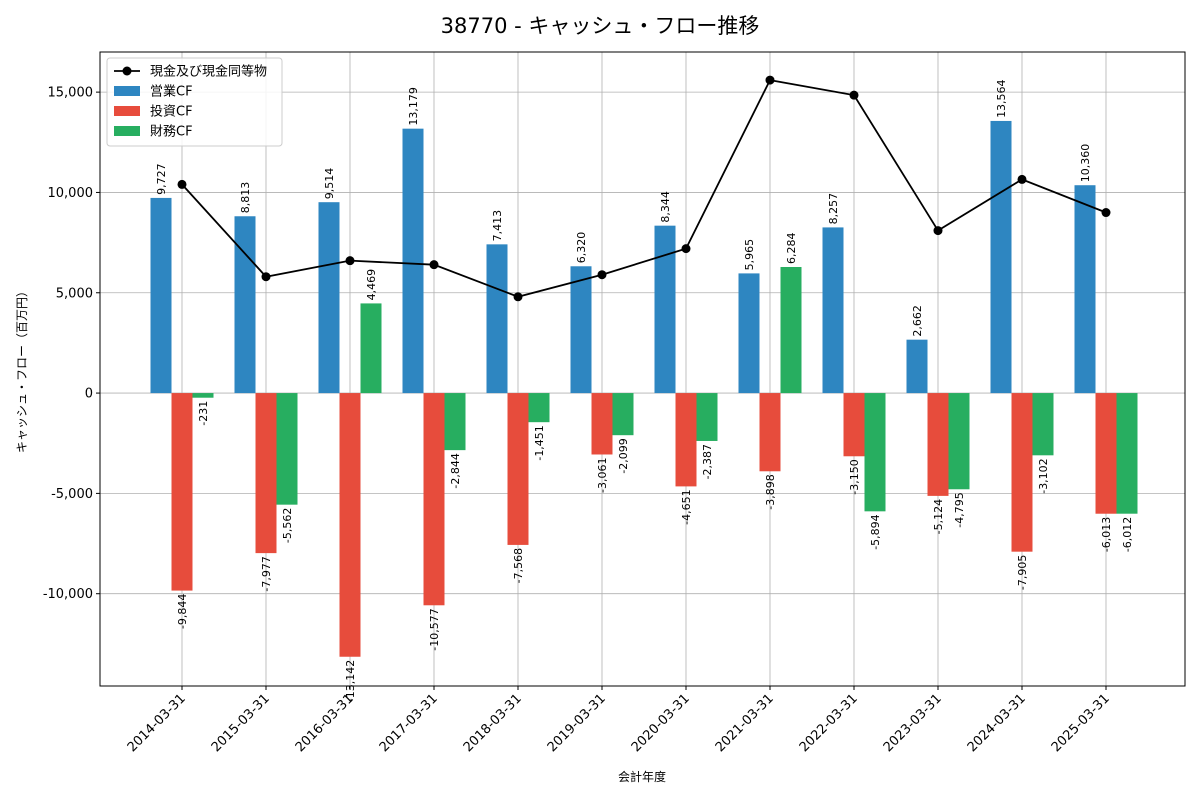 The image size is (1200, 804). I want to click on bar-投資CF-2016-03-31, so click(350, 525).